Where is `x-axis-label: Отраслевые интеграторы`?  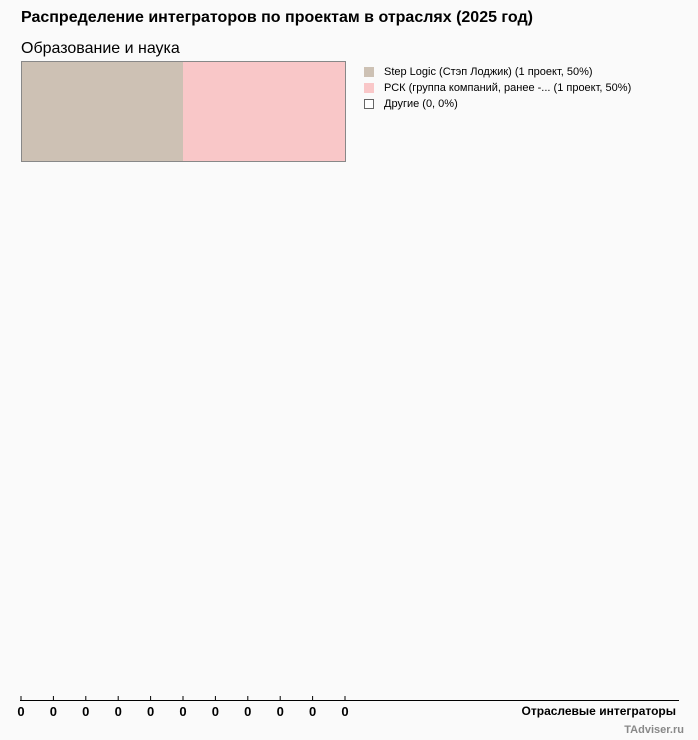
x-axis-label: Отраслевые интеграторы is located at coordinates (598, 711).